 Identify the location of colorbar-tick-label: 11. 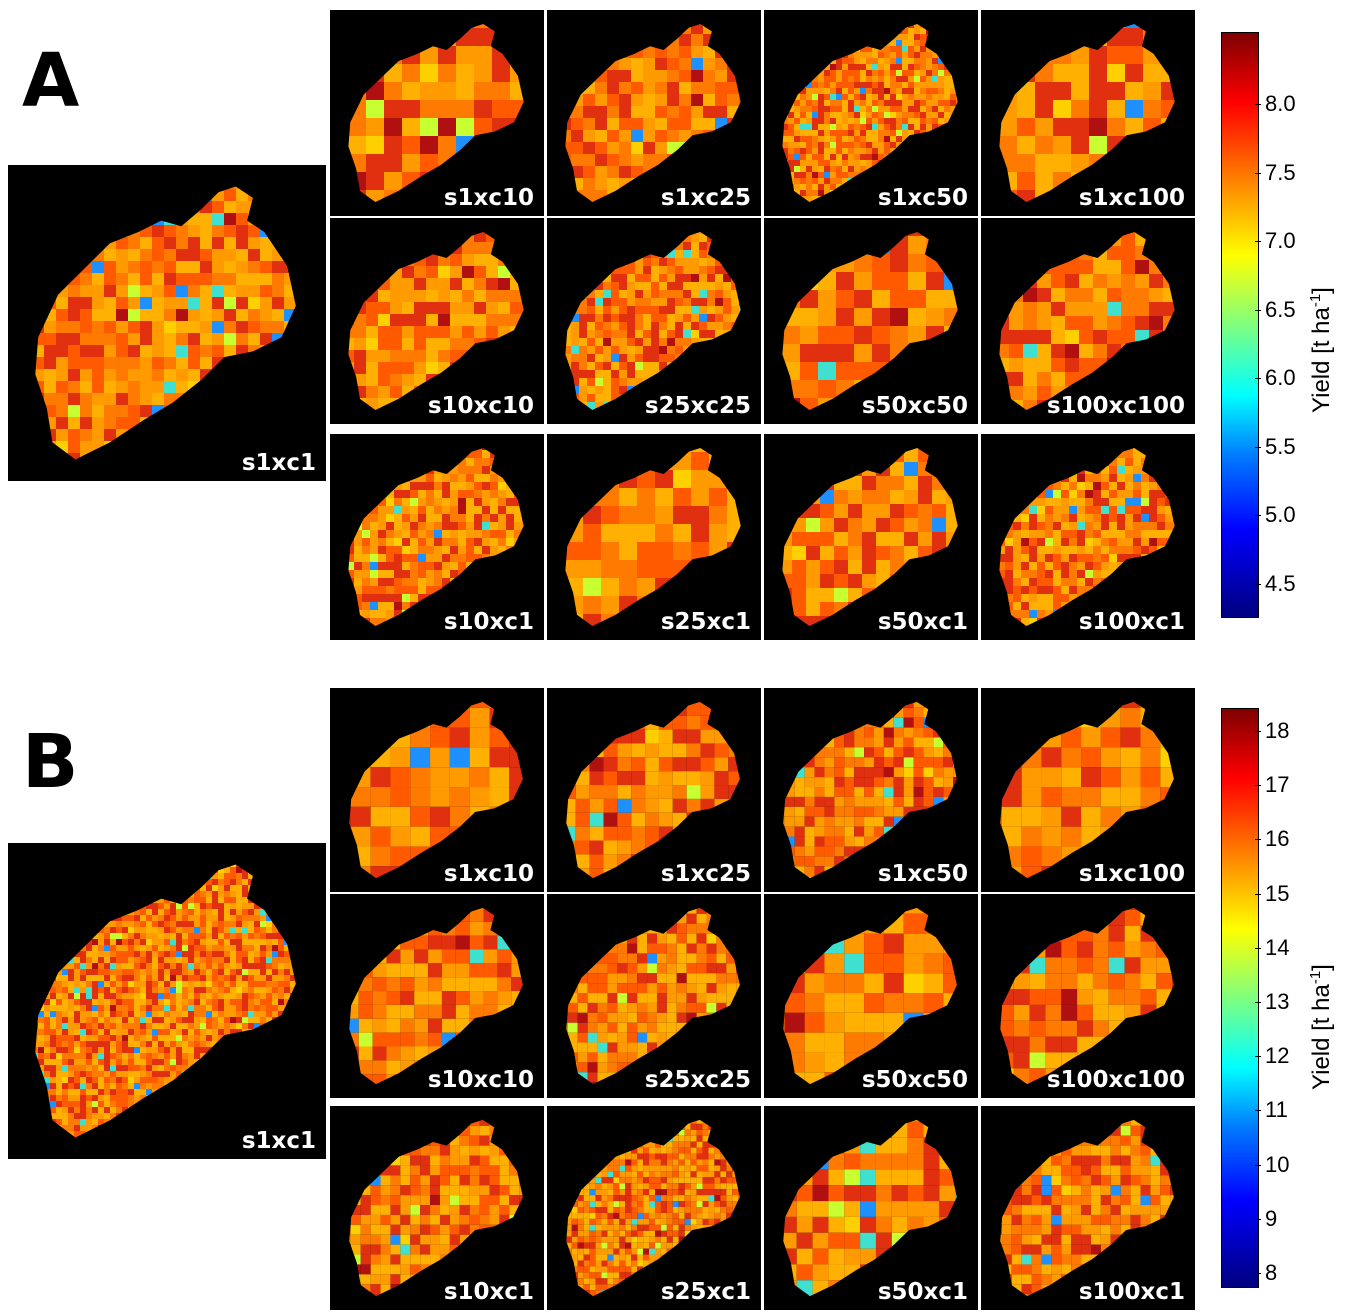
(1276, 1110).